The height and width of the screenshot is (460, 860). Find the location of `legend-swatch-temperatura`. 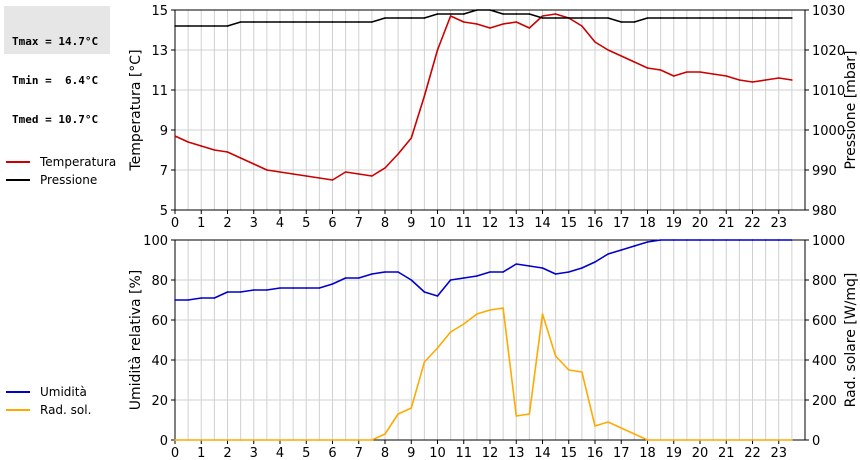

legend-swatch-temperatura is located at coordinates (18, 162).